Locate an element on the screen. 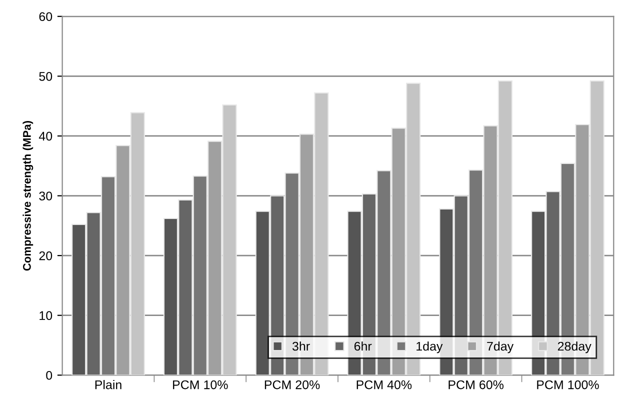 The height and width of the screenshot is (410, 623). x-tick-label: Plain is located at coordinates (108, 385).